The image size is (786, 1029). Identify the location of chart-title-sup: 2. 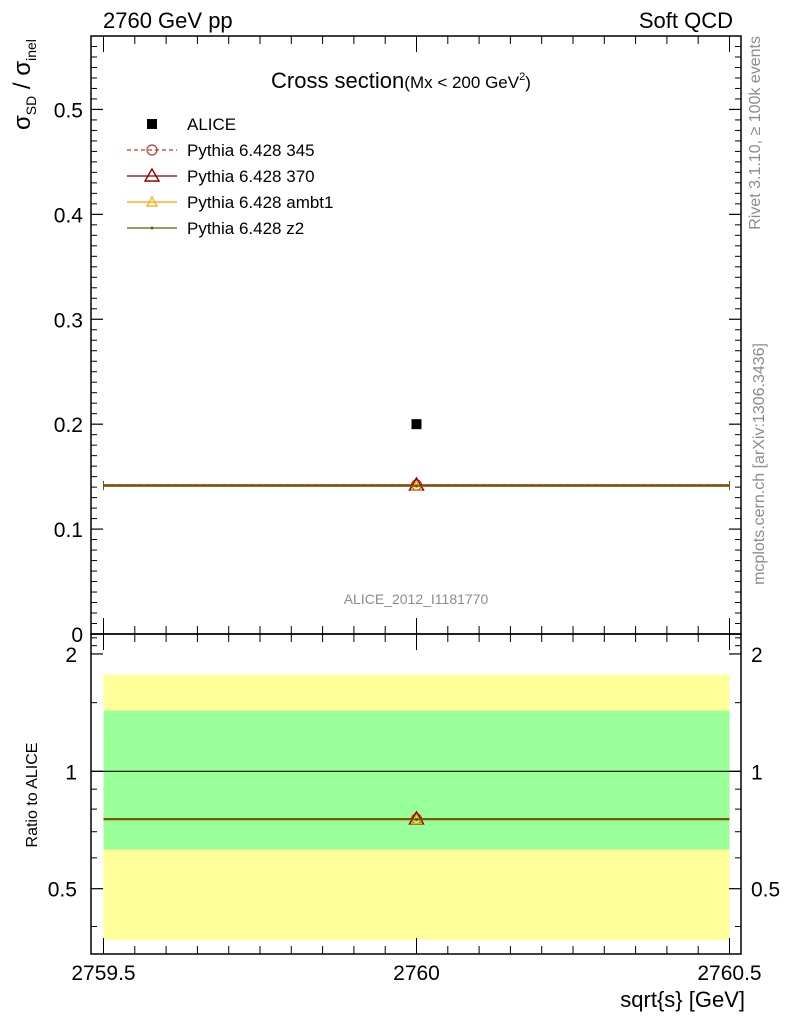
(522, 77).